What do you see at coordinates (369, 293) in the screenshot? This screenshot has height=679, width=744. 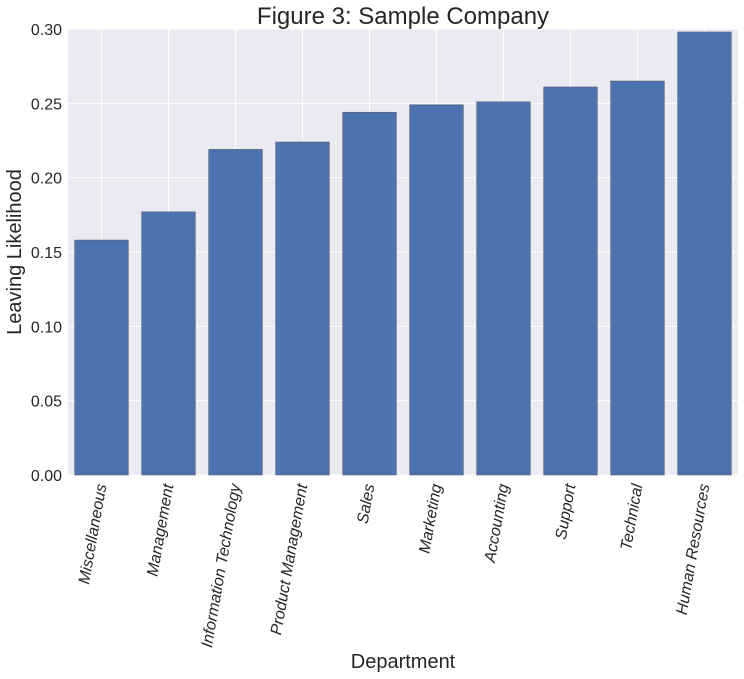 I see `bar-sales` at bounding box center [369, 293].